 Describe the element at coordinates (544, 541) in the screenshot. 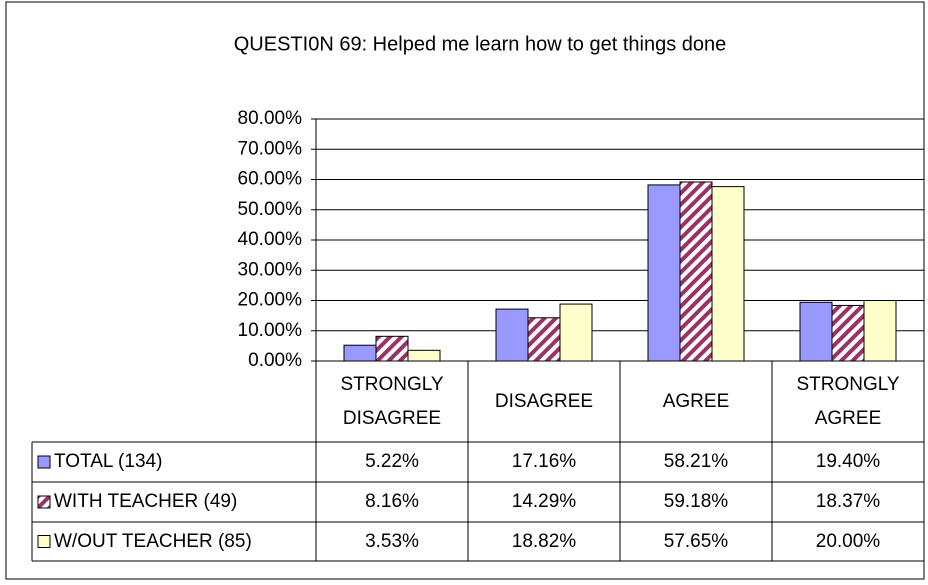

I see `value-label: 18.82%` at that location.